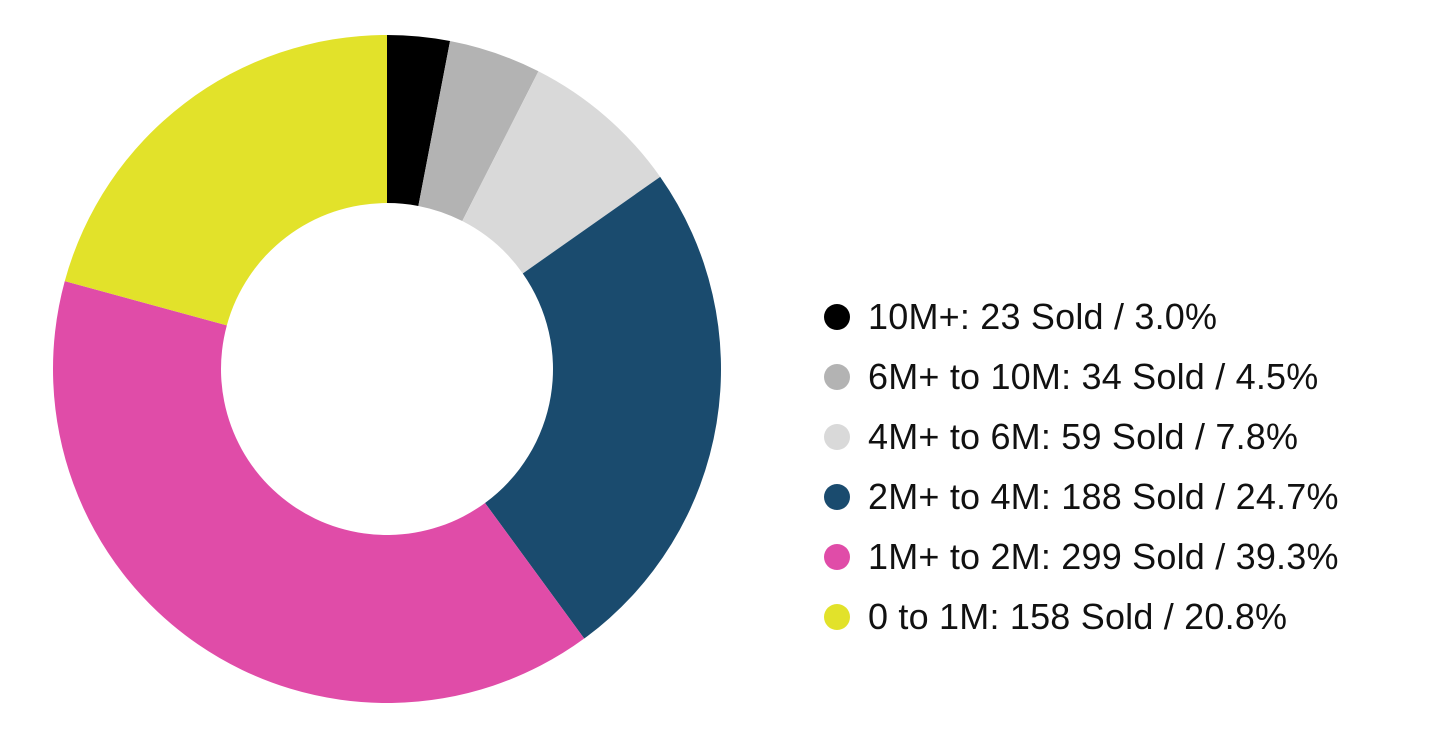 Image resolution: width=1440 pixels, height=742 pixels. I want to click on legend-label: 2M+ to 4M: 188 Sold / 24.7%, so click(1103, 496).